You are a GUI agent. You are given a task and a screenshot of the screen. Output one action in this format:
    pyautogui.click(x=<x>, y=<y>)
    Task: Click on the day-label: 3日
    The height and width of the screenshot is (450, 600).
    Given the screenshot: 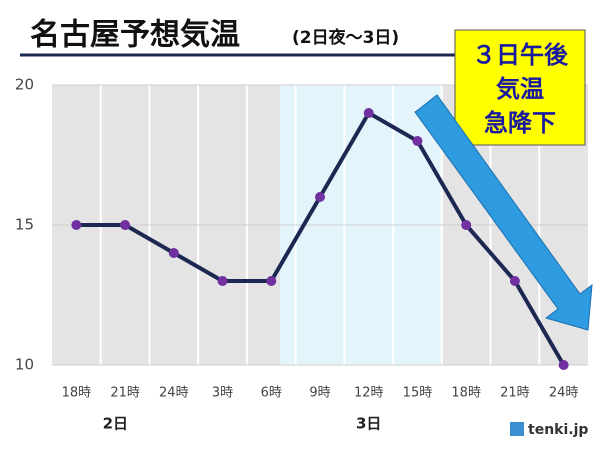 What is the action you would take?
    pyautogui.click(x=368, y=424)
    